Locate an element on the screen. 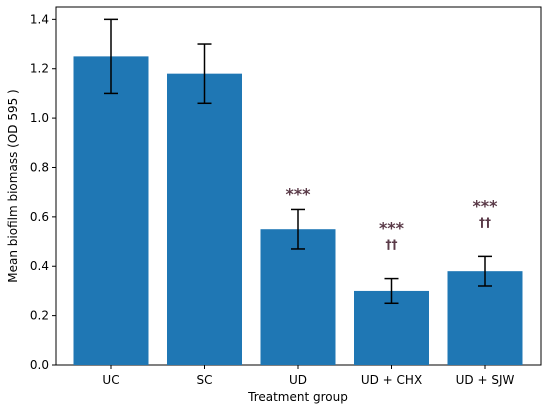 The width and height of the screenshot is (550, 407). y-tick-label-1: 0.2 is located at coordinates (39, 316).